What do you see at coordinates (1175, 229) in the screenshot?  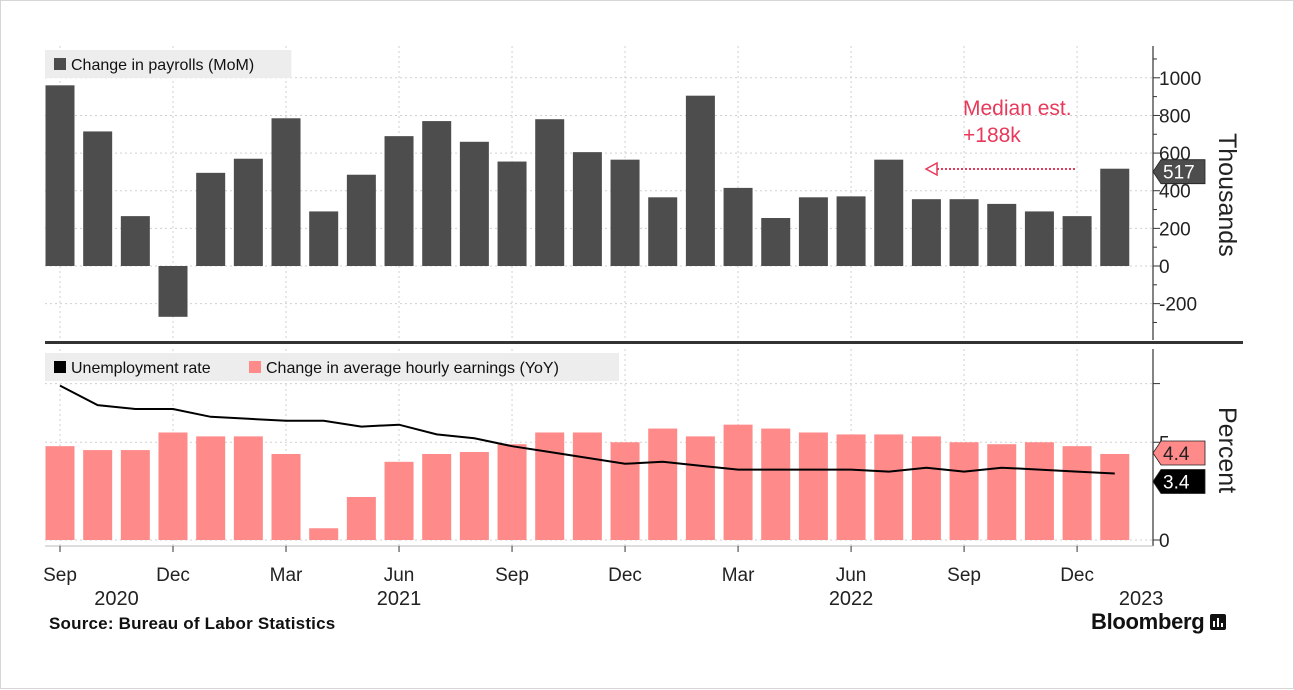 I see `ytick-label-top-4: 200` at bounding box center [1175, 229].